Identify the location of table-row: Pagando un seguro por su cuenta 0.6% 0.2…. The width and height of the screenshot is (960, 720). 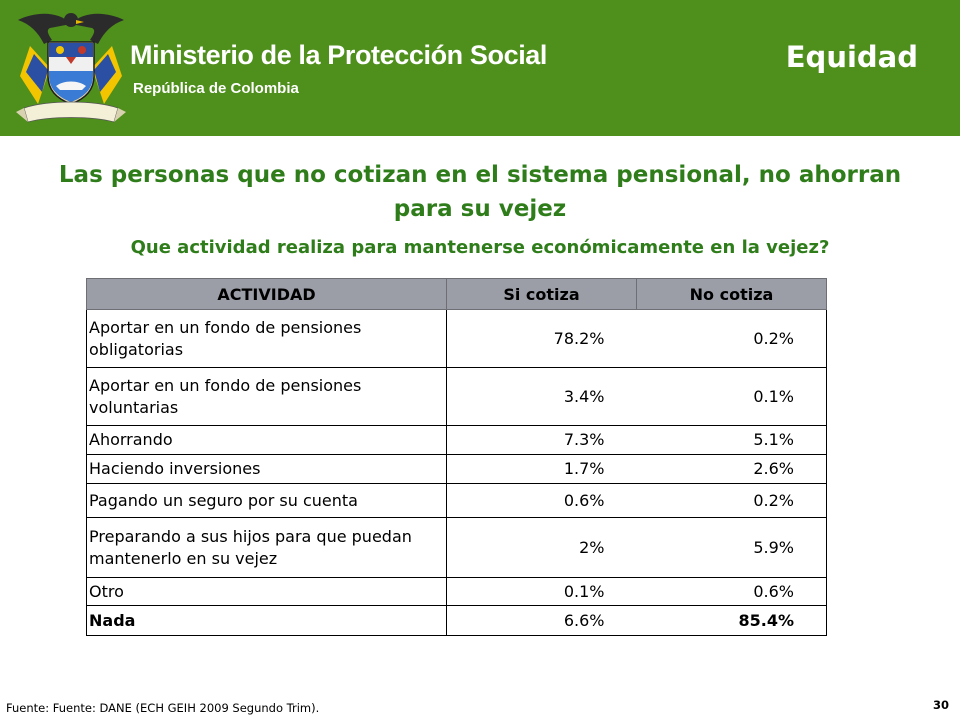
(456, 500).